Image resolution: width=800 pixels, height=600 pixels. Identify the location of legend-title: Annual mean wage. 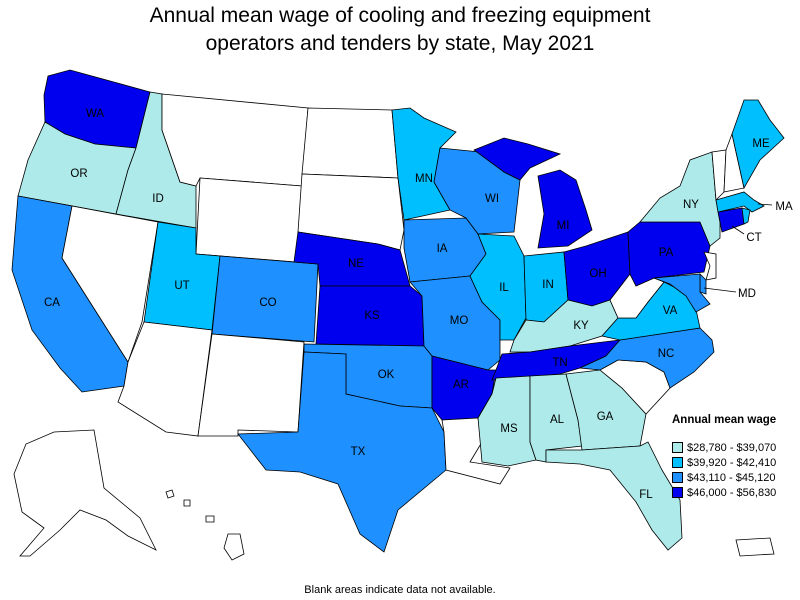
(724, 420).